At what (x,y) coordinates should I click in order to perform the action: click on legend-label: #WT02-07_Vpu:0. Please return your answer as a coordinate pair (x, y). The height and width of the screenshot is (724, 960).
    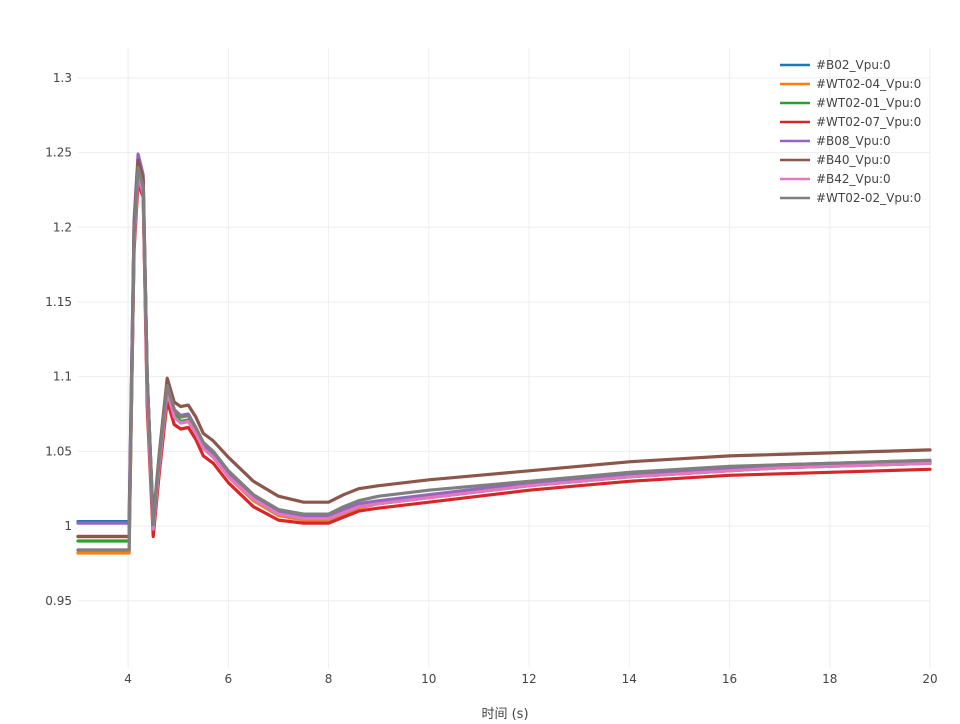
    Looking at the image, I should click on (868, 122).